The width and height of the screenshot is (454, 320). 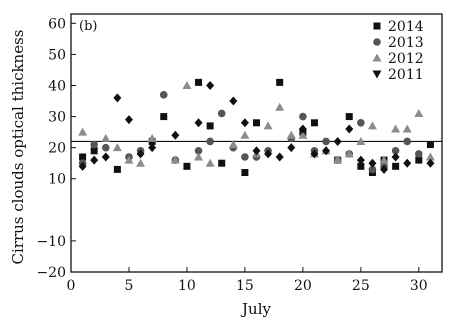 I want to click on y-tick-label: −20, so click(x=51, y=273).